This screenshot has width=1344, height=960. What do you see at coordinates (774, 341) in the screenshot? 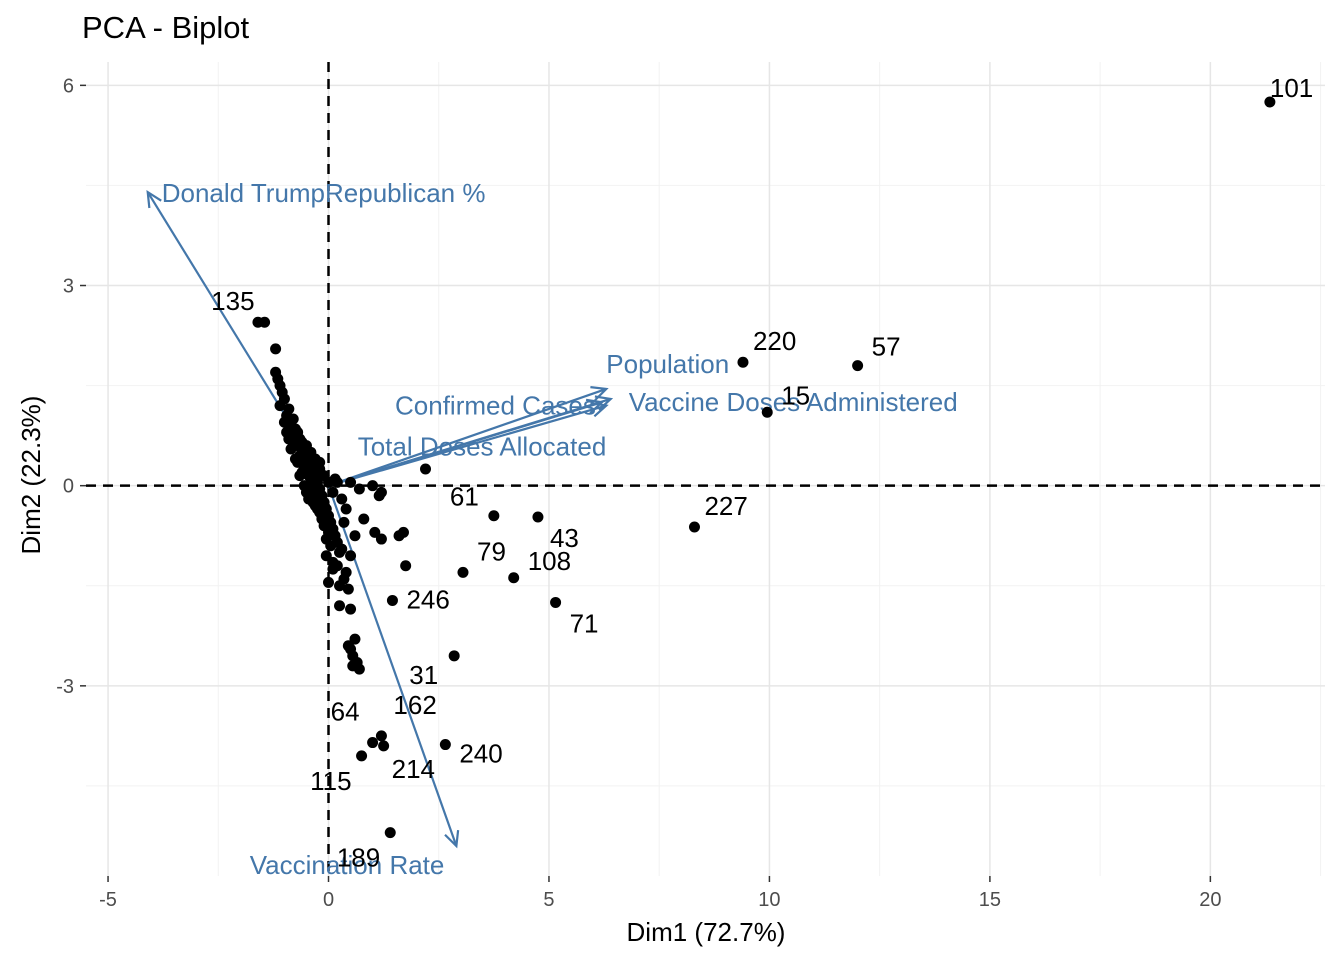
I see `point-label-220: 220` at bounding box center [774, 341].